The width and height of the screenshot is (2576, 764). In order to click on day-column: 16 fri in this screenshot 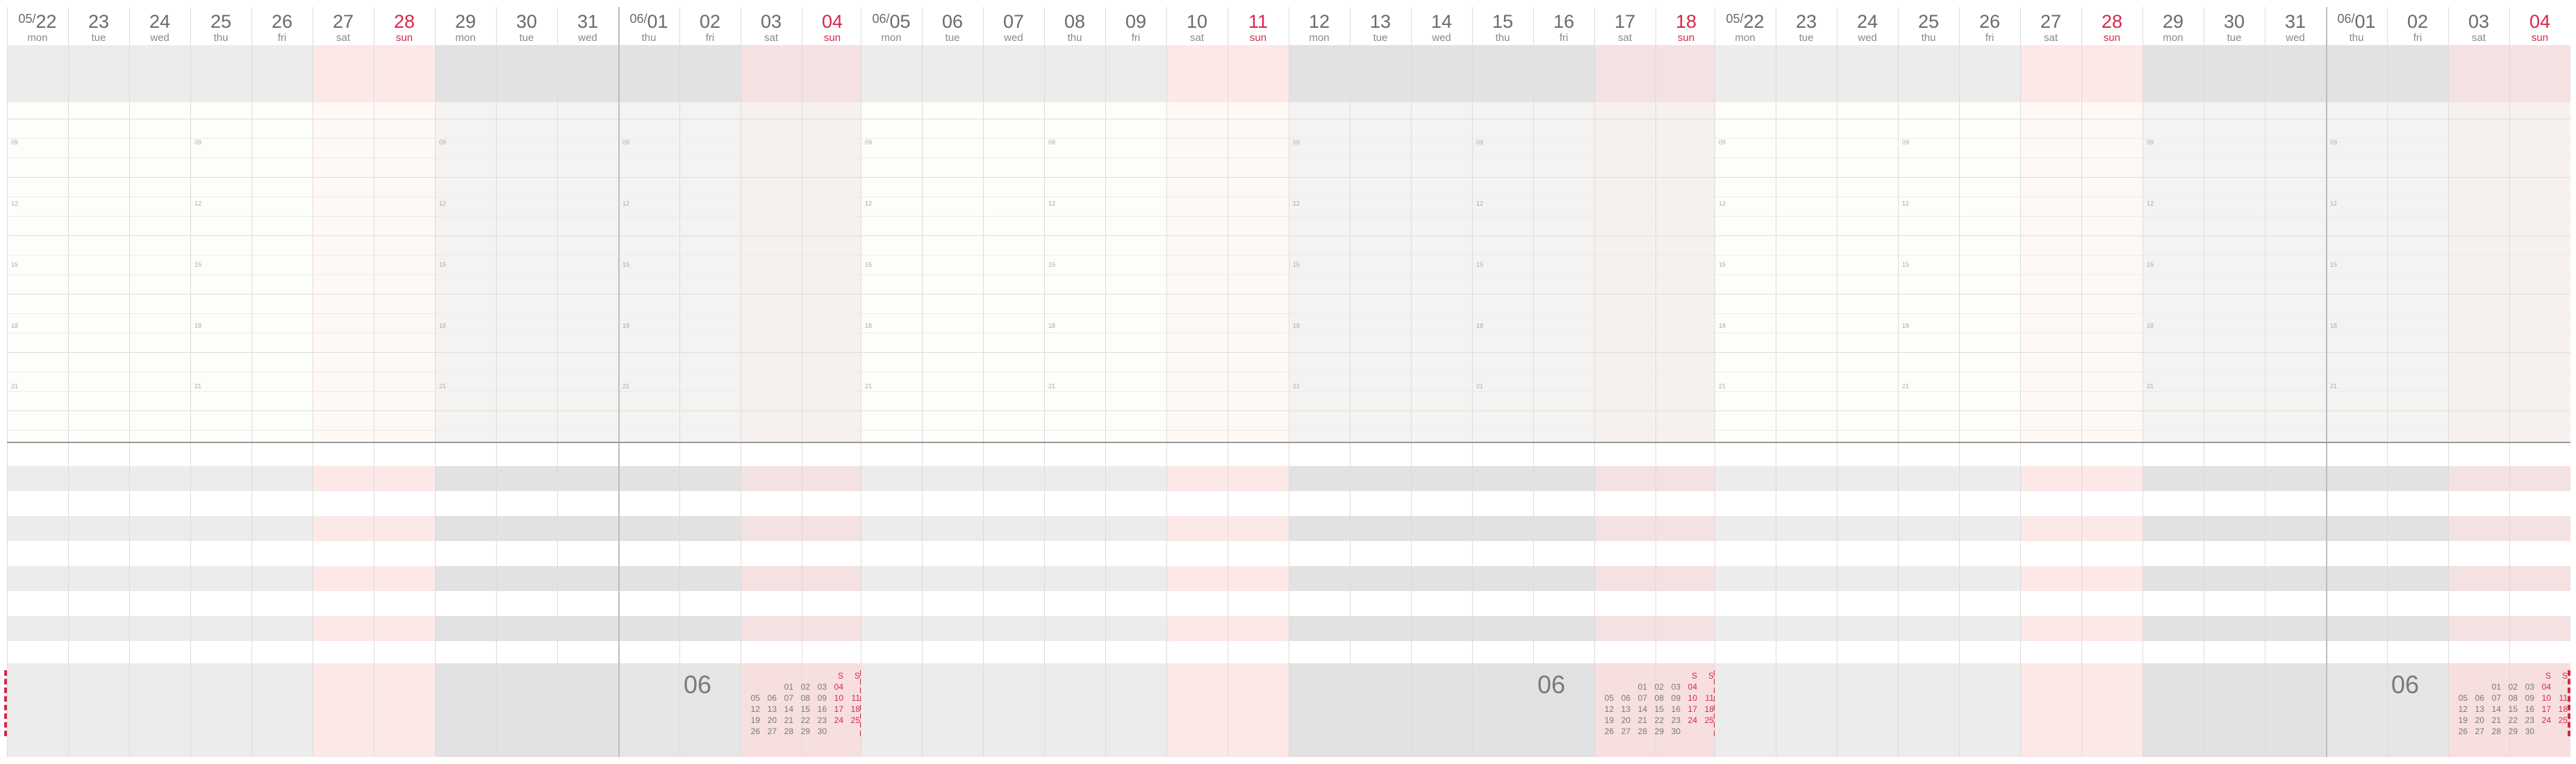, I will do `click(1564, 382)`.